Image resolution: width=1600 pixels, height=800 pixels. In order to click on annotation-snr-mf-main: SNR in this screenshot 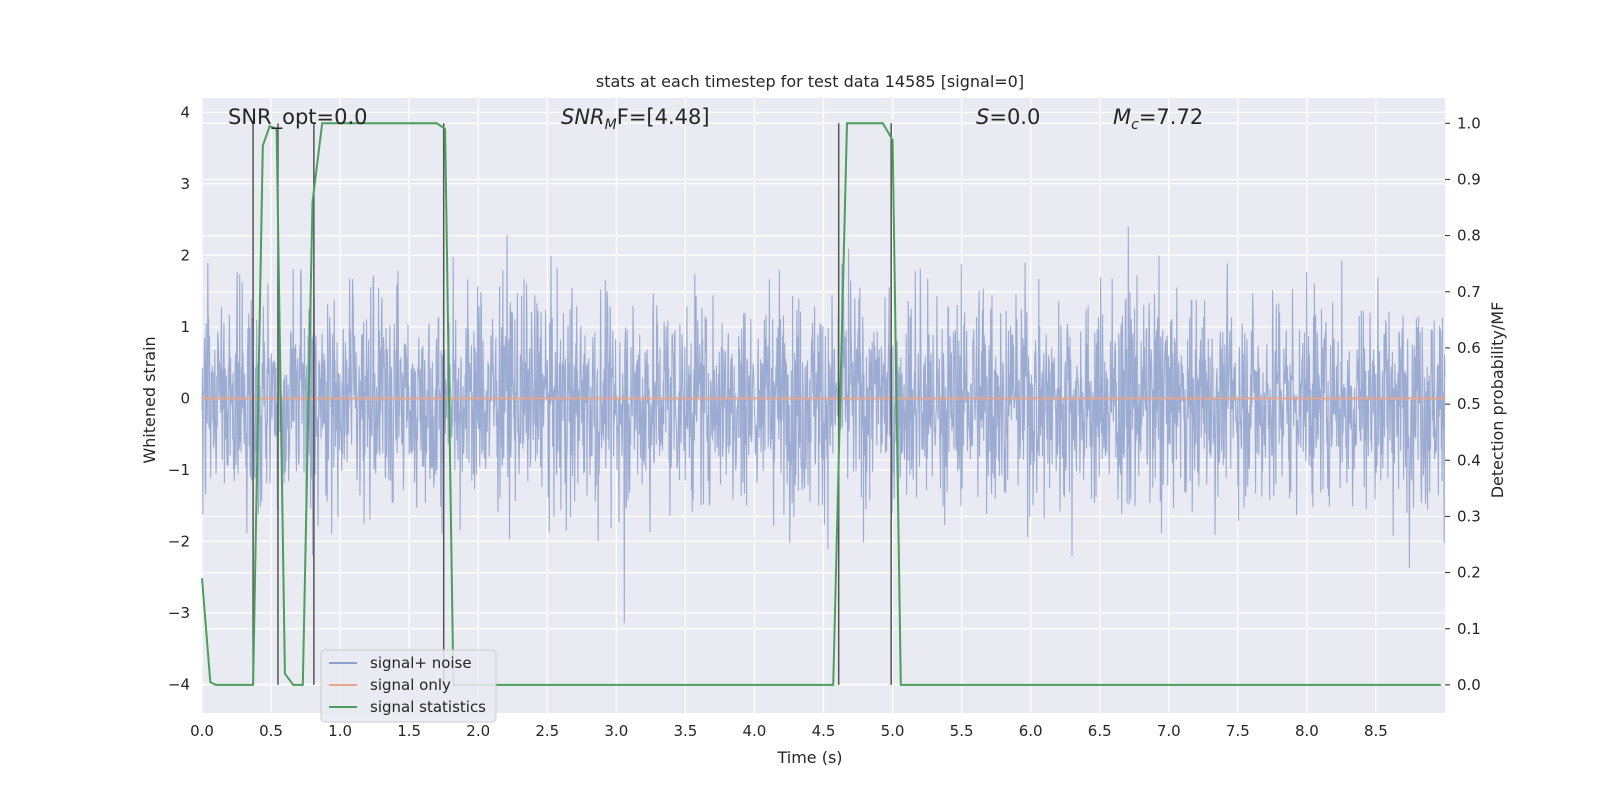, I will do `click(583, 117)`.